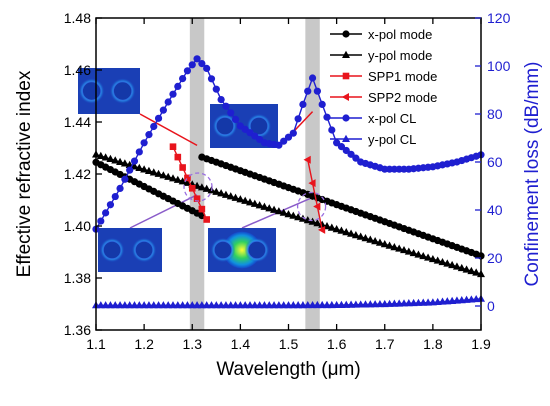  What do you see at coordinates (77, 122) in the screenshot?
I see `y-left-tick-label: 1.44` at bounding box center [77, 122].